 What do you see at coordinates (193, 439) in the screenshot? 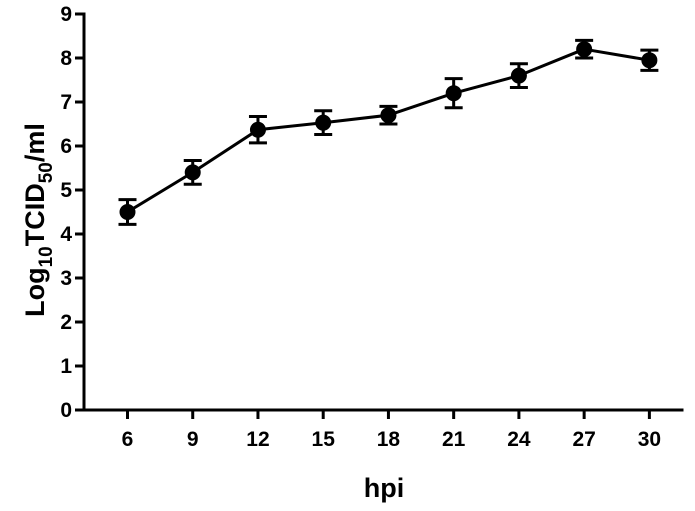
I see `x-tick-label: 9` at bounding box center [193, 439].